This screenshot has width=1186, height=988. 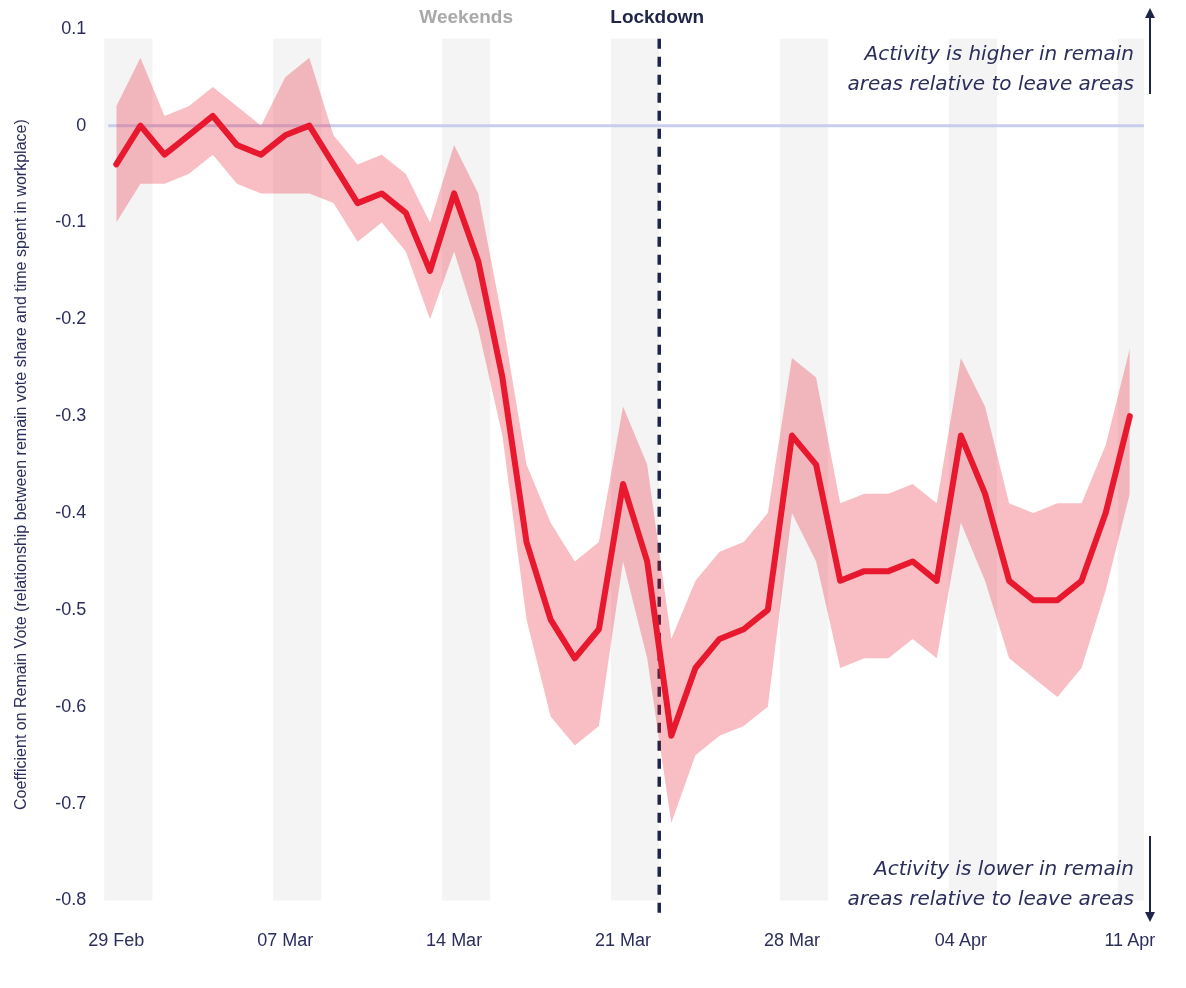 What do you see at coordinates (71, 608) in the screenshot?
I see `y-tick-label: -0.5` at bounding box center [71, 608].